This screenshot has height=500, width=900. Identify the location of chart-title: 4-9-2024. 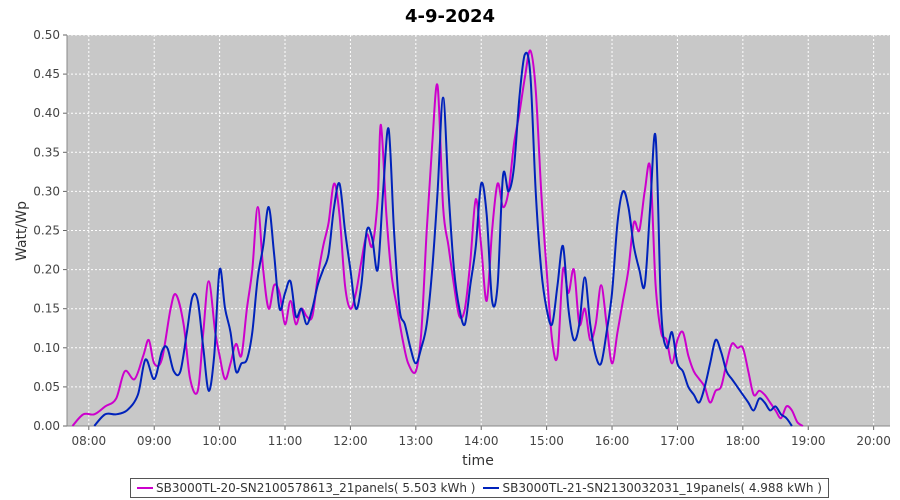
(450, 16).